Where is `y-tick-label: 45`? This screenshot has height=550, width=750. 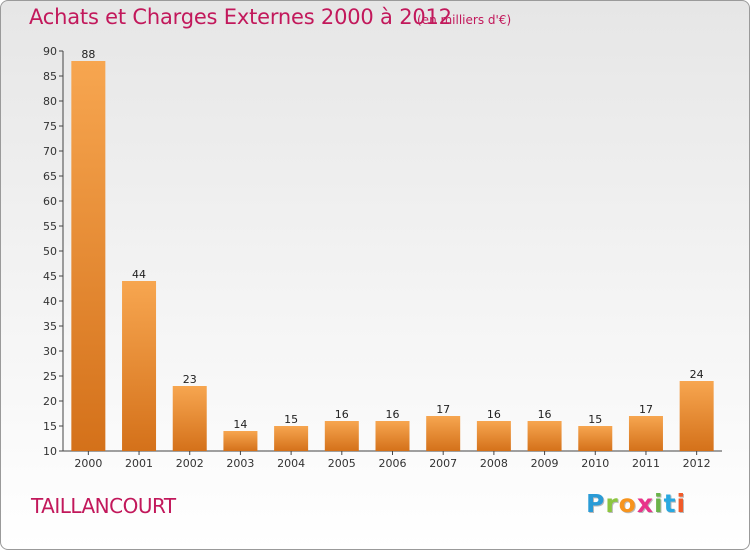
y-tick-label: 45 is located at coordinates (50, 276).